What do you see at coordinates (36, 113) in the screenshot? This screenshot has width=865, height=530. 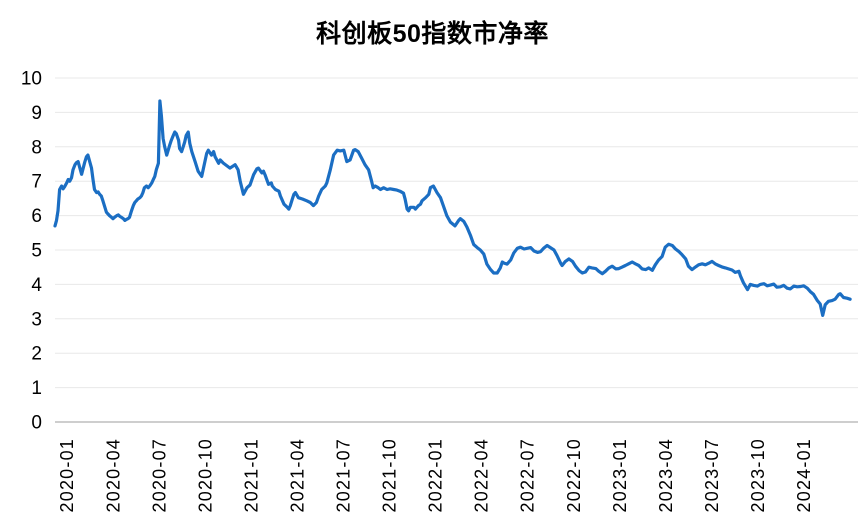 I see `y-axis-tick-label: 9` at bounding box center [36, 113].